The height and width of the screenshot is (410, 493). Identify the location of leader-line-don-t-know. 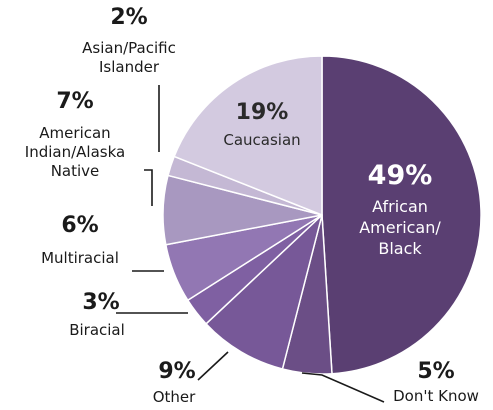
(343, 387).